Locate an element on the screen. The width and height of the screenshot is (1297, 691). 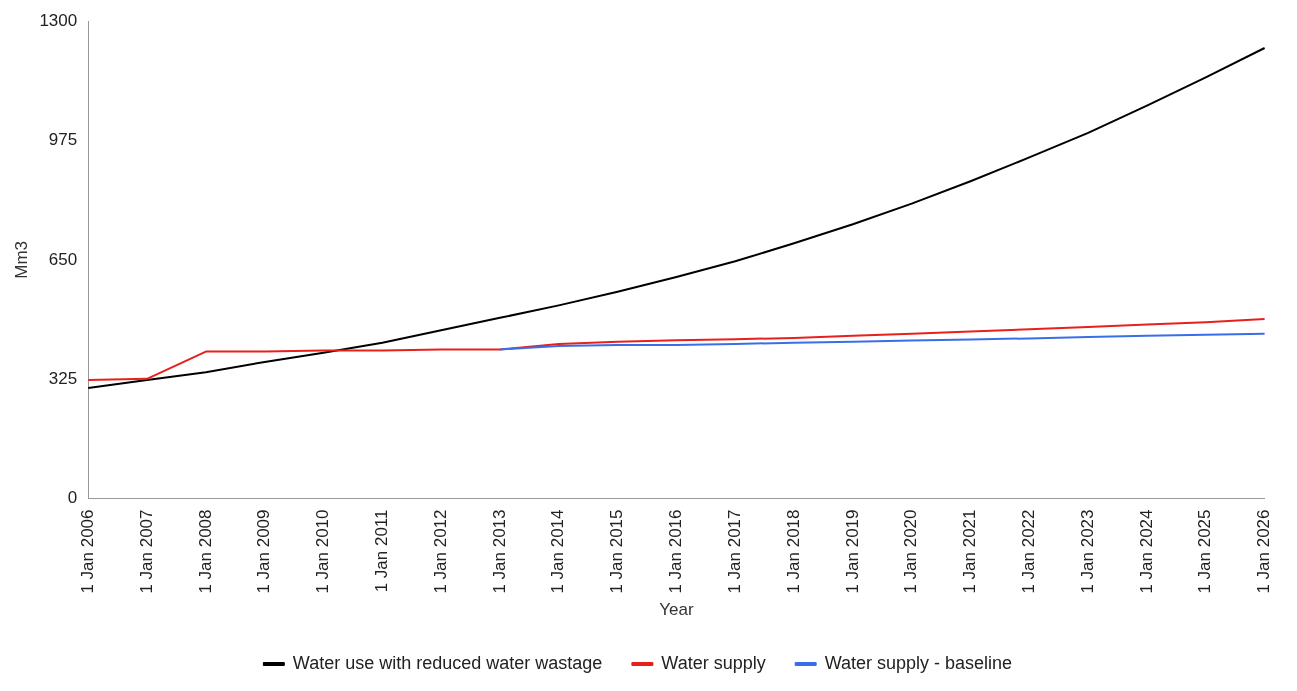
x-tick-label: 1 Jan 2006 is located at coordinates (87, 551).